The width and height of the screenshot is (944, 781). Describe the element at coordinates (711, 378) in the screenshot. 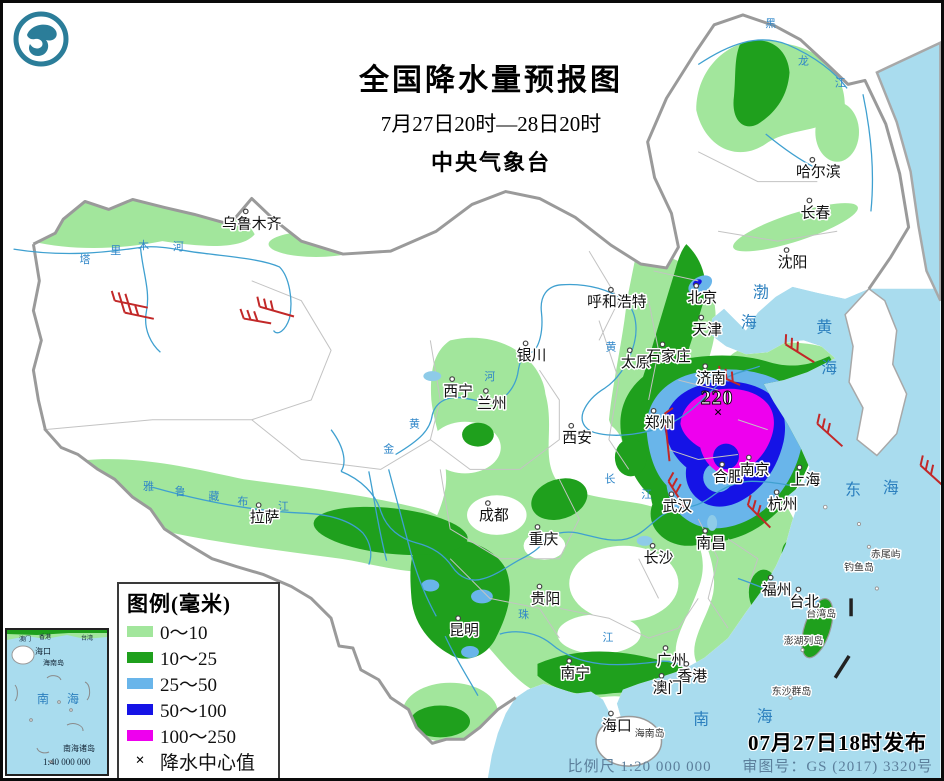

I see `city-label: 济南` at that location.